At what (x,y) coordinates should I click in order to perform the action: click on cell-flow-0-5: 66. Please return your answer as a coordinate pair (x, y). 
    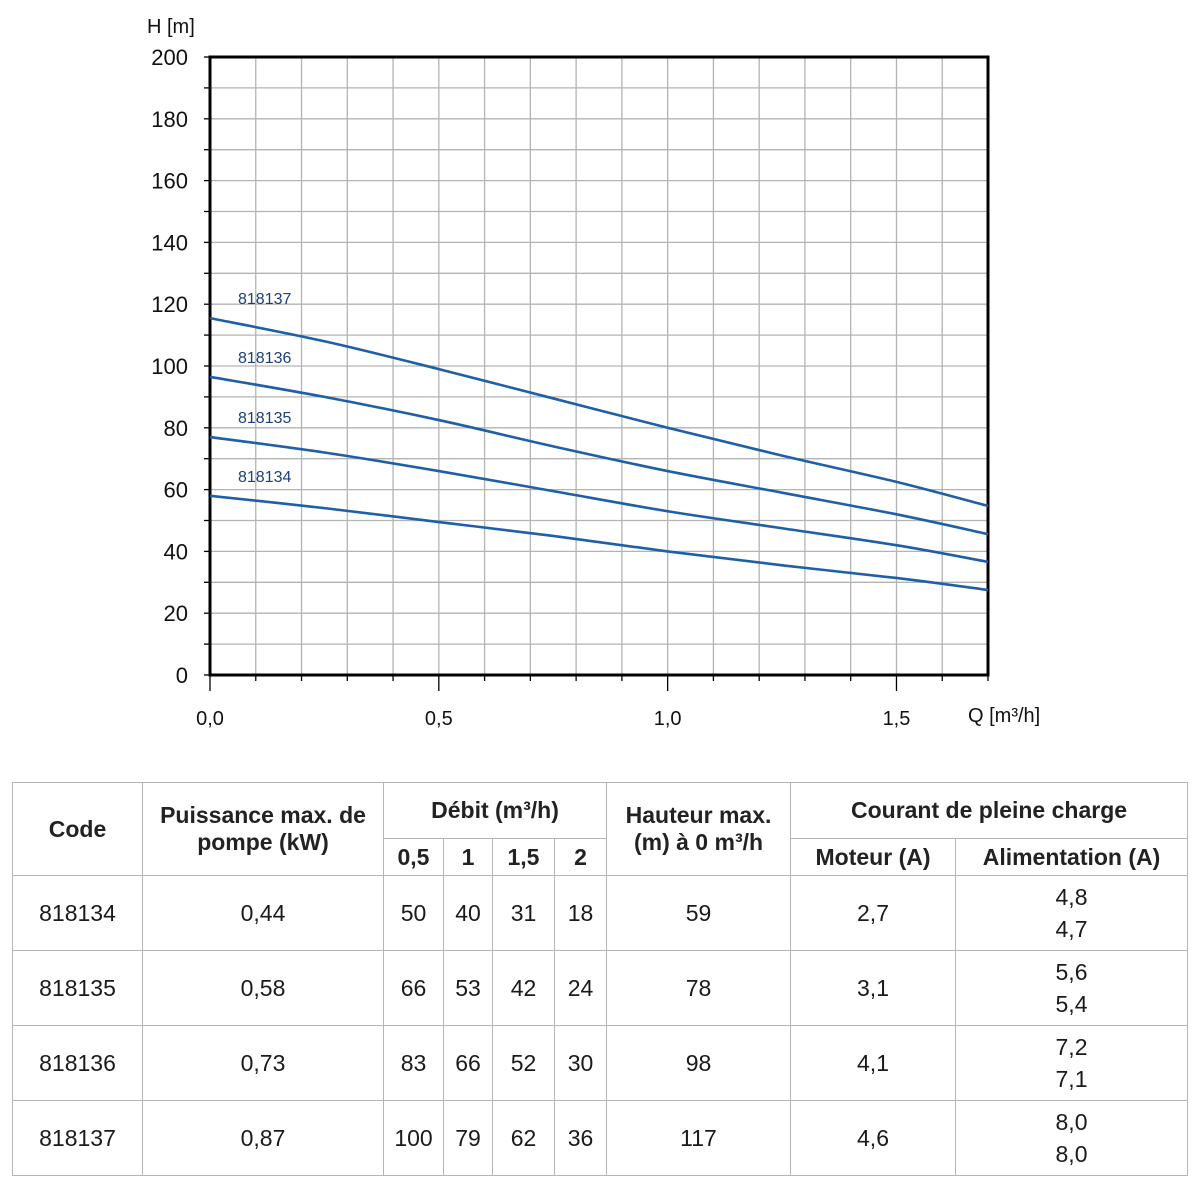
    Looking at the image, I should click on (413, 988).